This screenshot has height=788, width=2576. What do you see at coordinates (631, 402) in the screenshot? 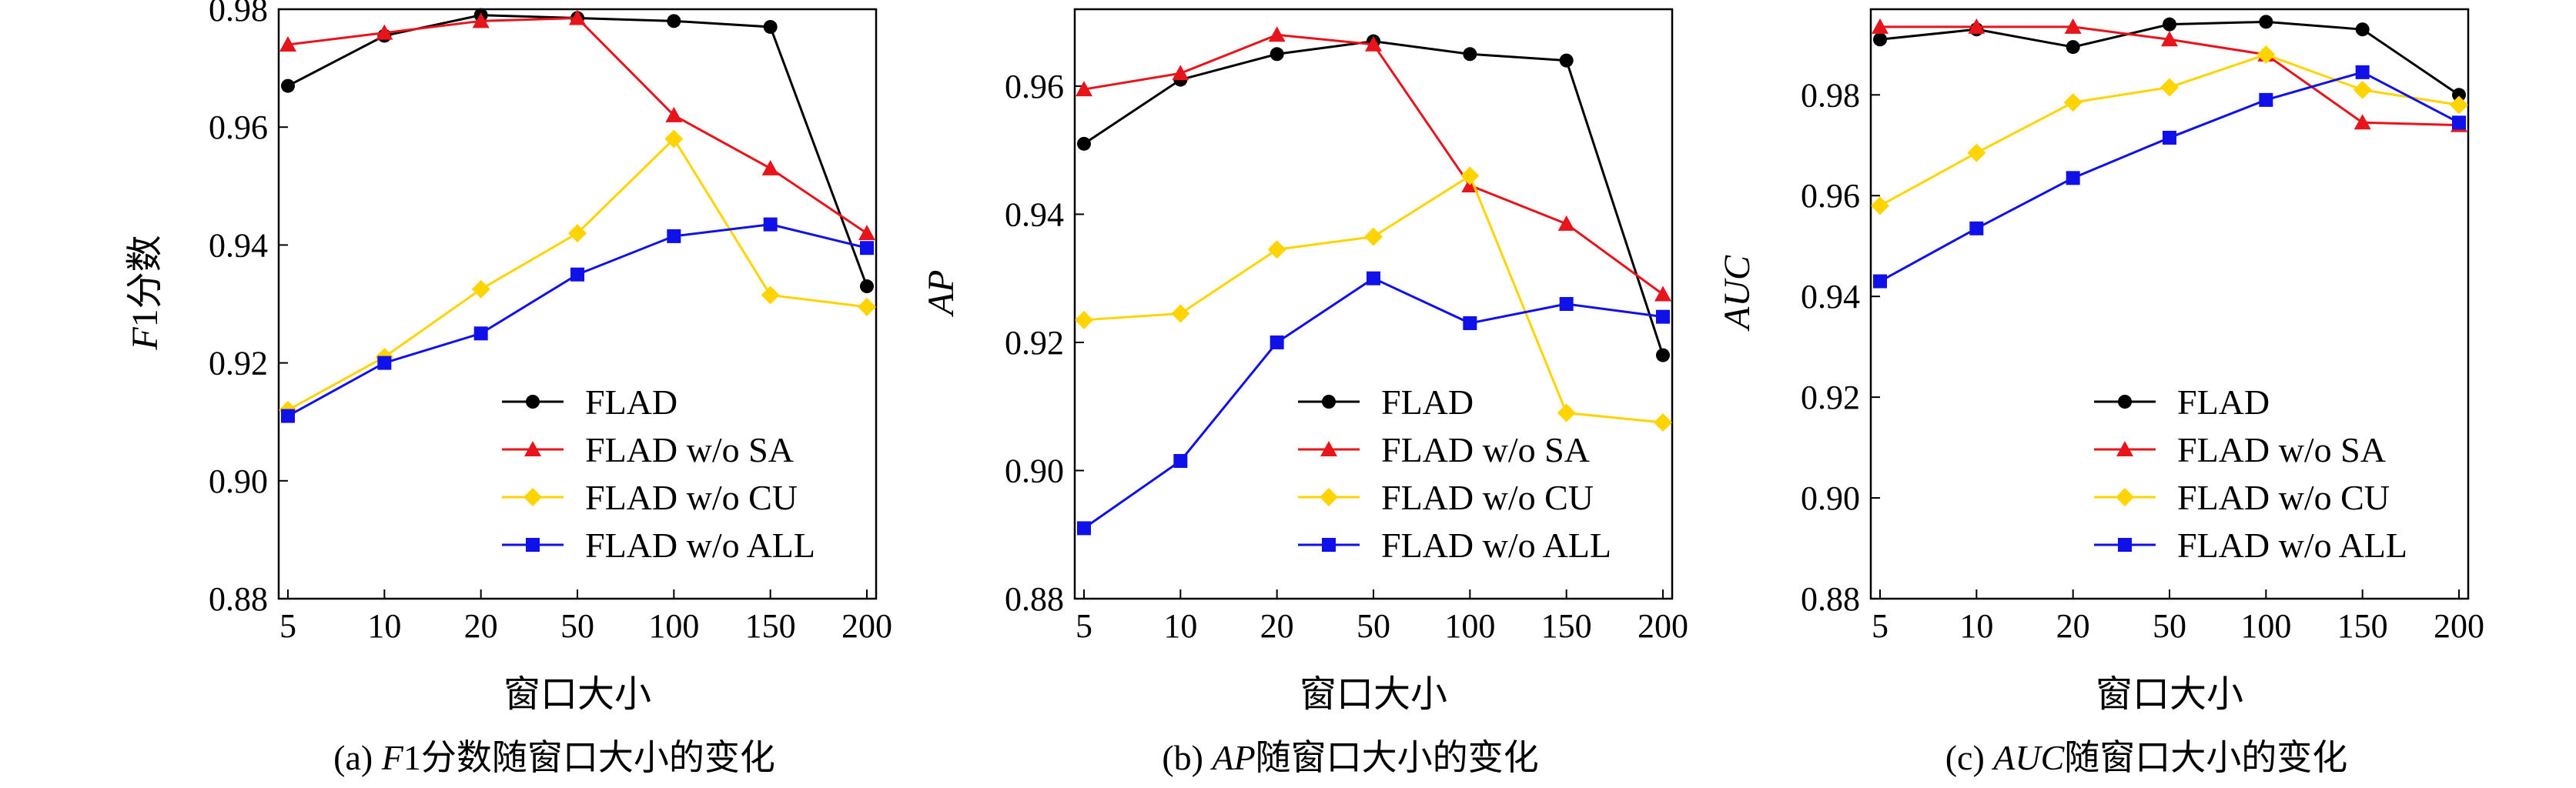
I see `legend-label: FLAD` at bounding box center [631, 402].